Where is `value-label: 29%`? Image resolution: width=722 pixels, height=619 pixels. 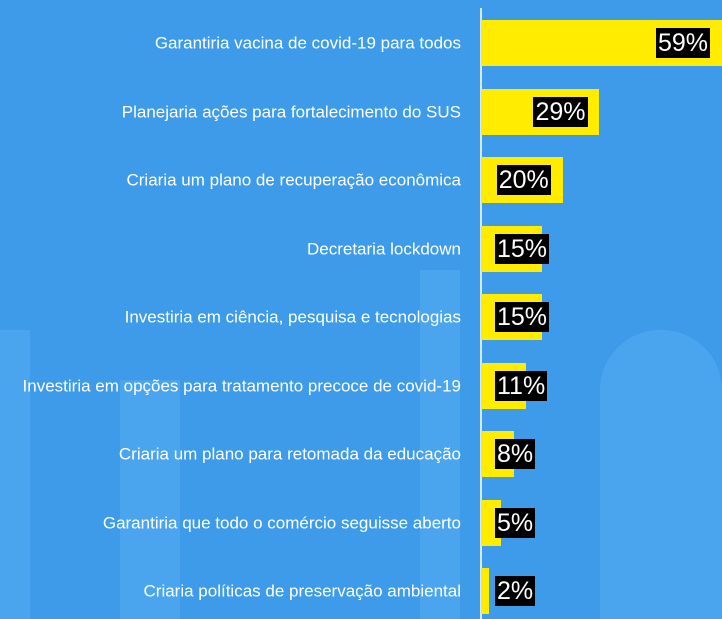
value-label: 29% is located at coordinates (560, 111).